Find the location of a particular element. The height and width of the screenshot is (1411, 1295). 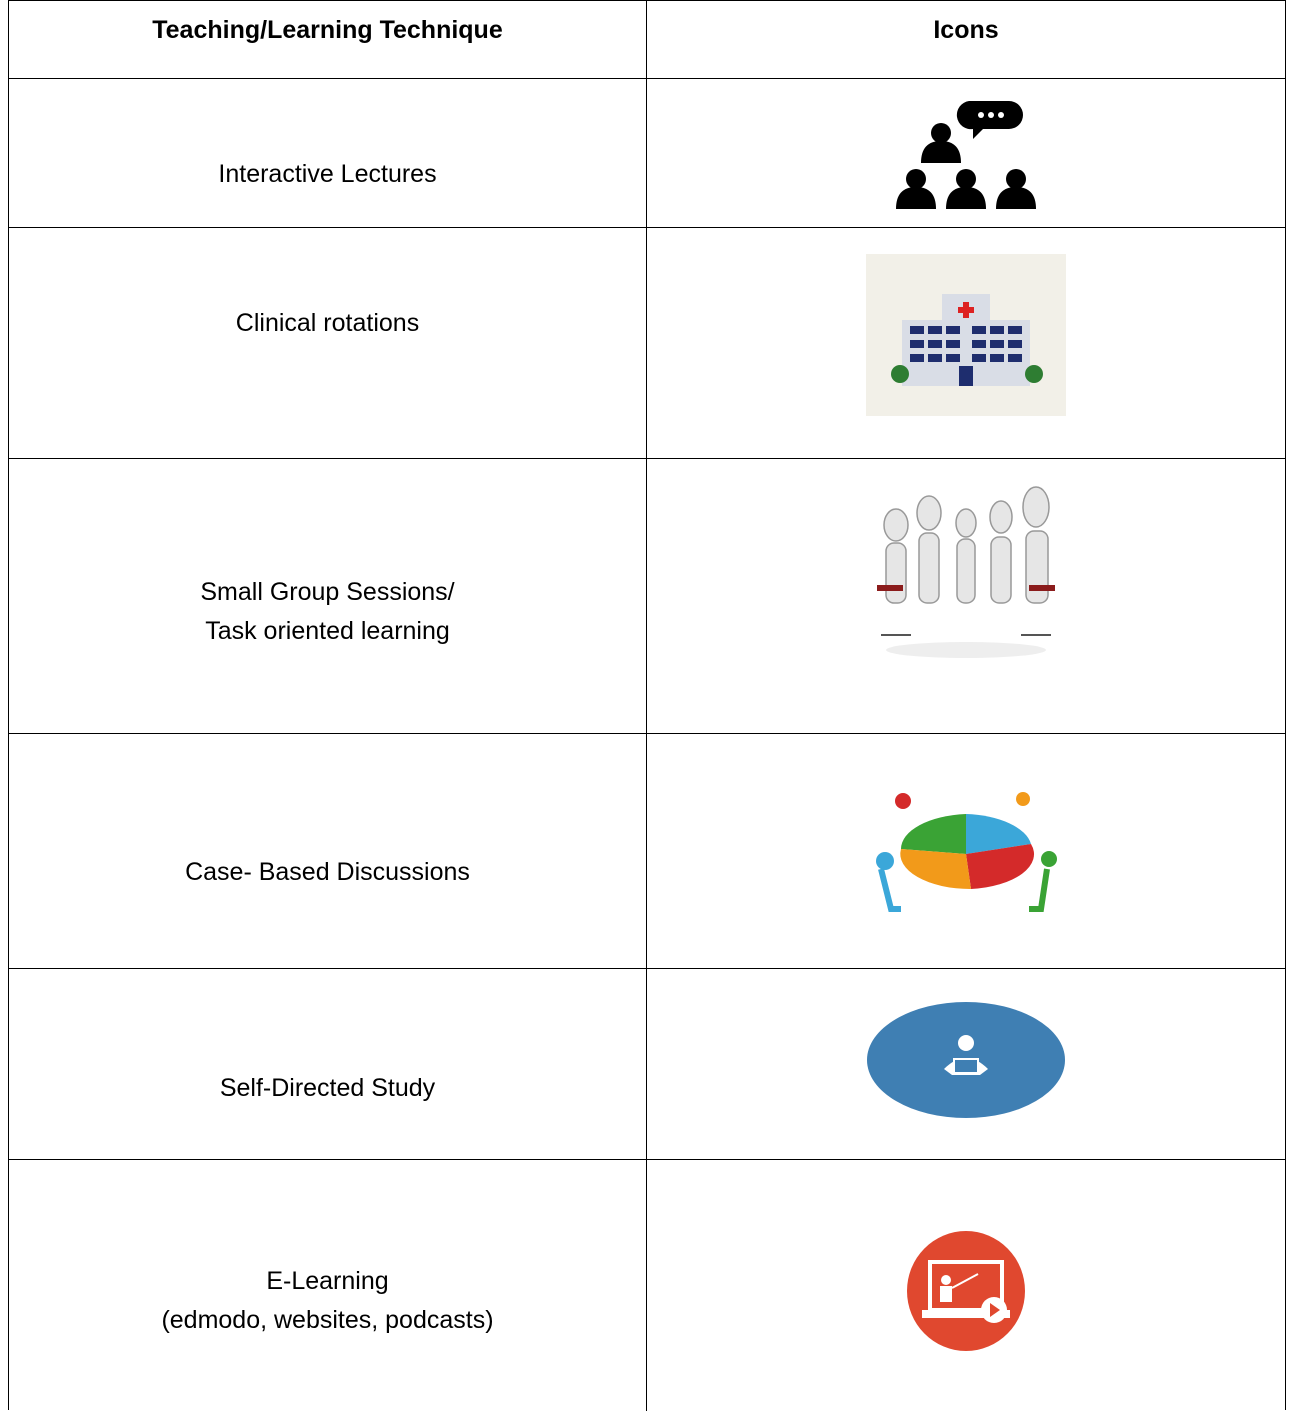

study-icon is located at coordinates (966, 1060).